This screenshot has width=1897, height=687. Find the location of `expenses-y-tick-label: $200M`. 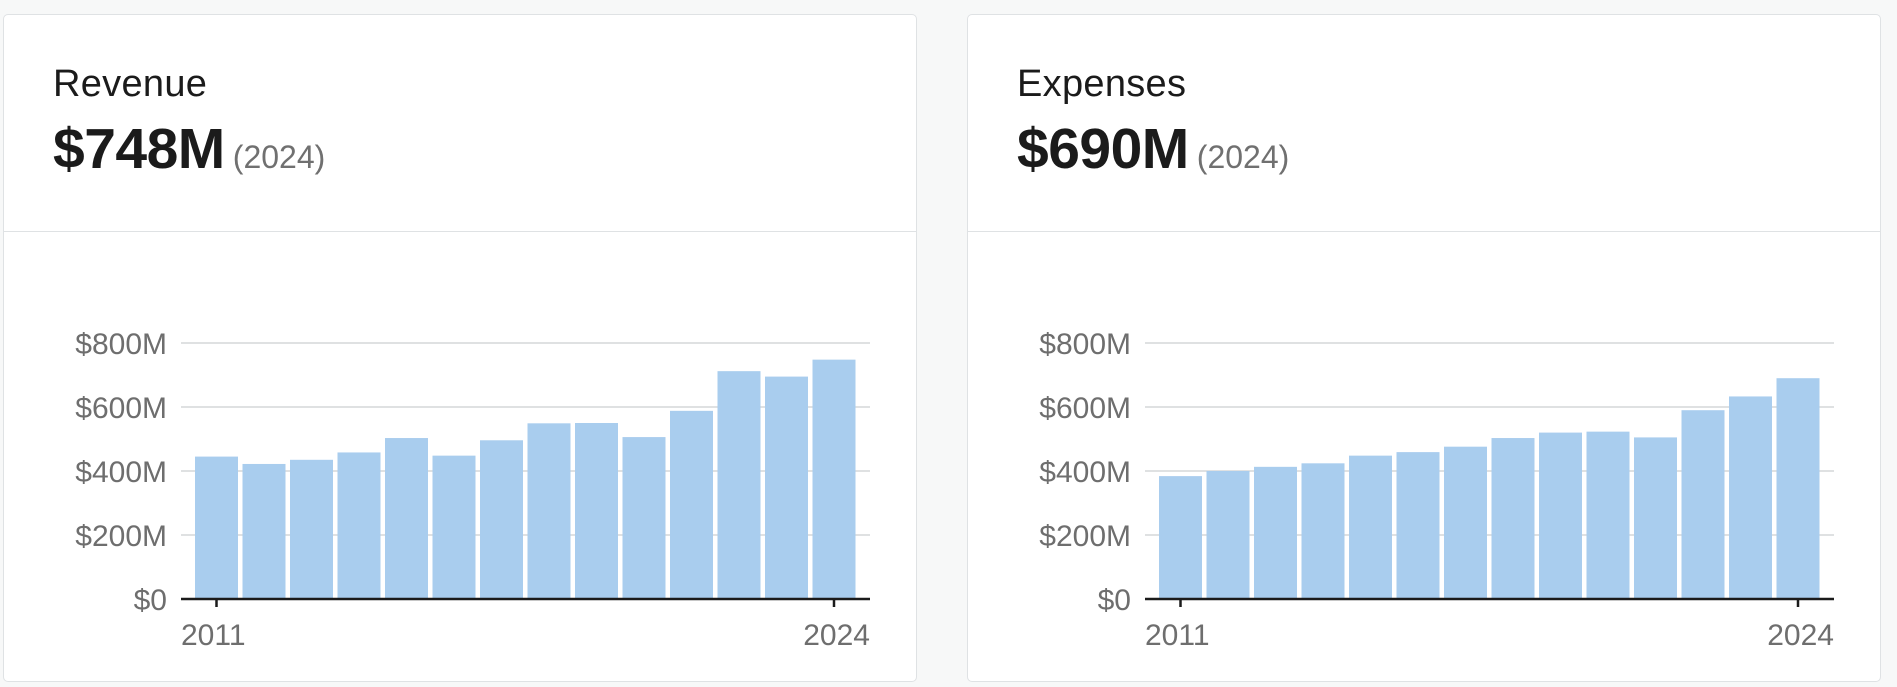

expenses-y-tick-label: $200M is located at coordinates (1085, 536).